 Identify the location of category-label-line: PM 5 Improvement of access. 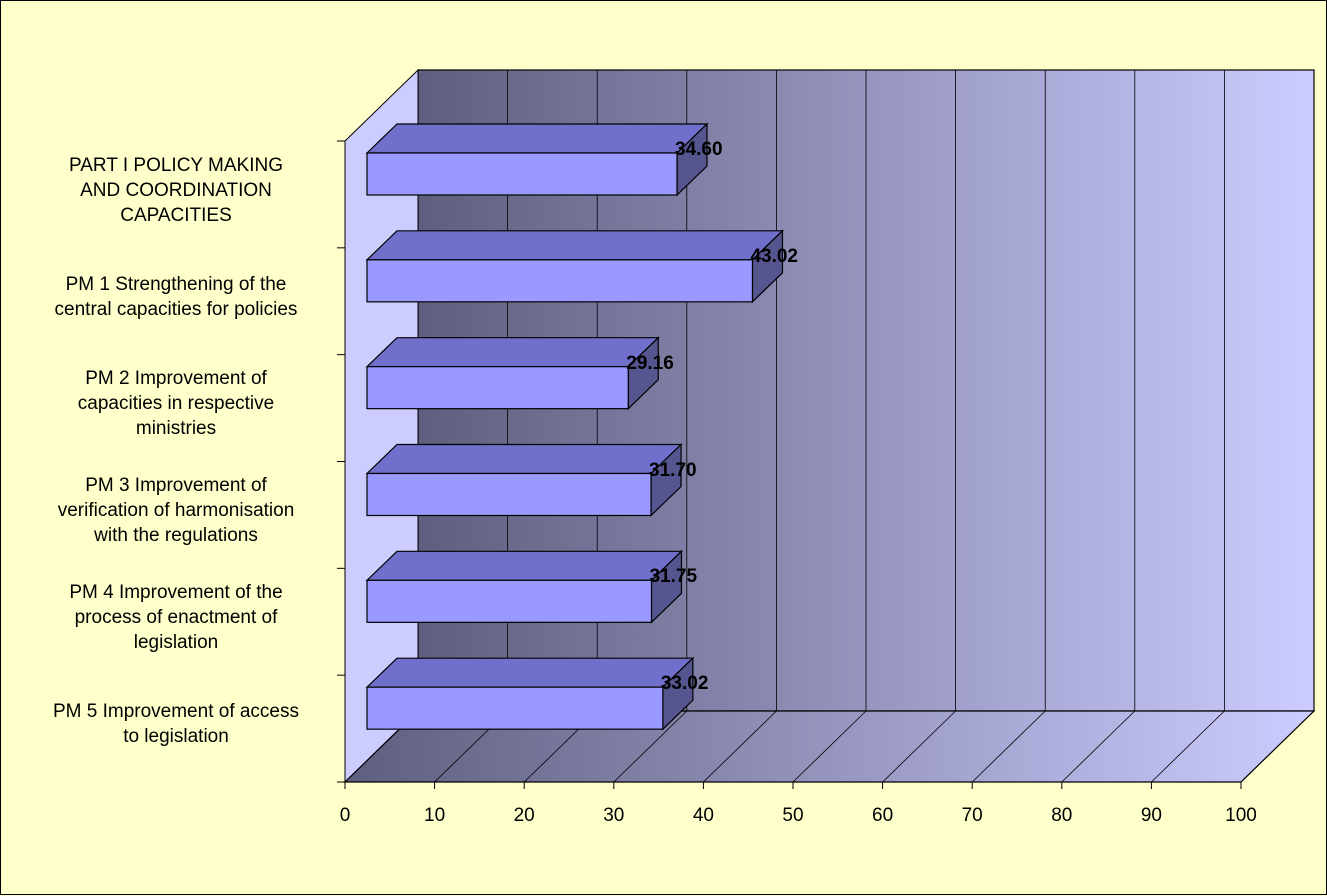
(176, 712).